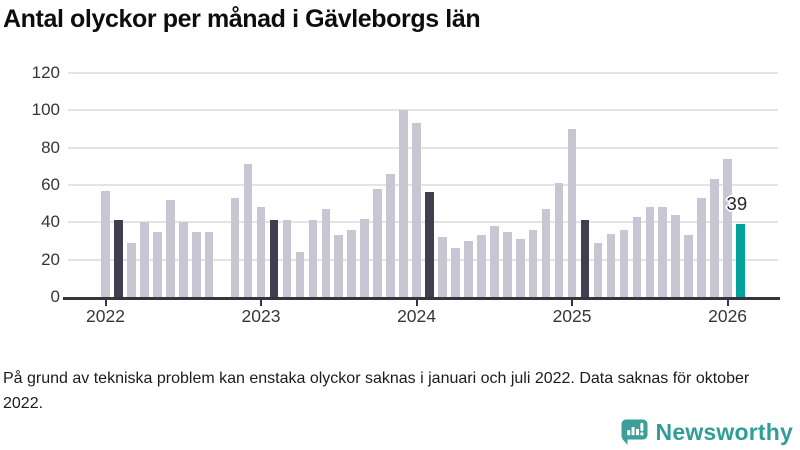  What do you see at coordinates (45, 72) in the screenshot?
I see `y-axis-label-120: 120` at bounding box center [45, 72].